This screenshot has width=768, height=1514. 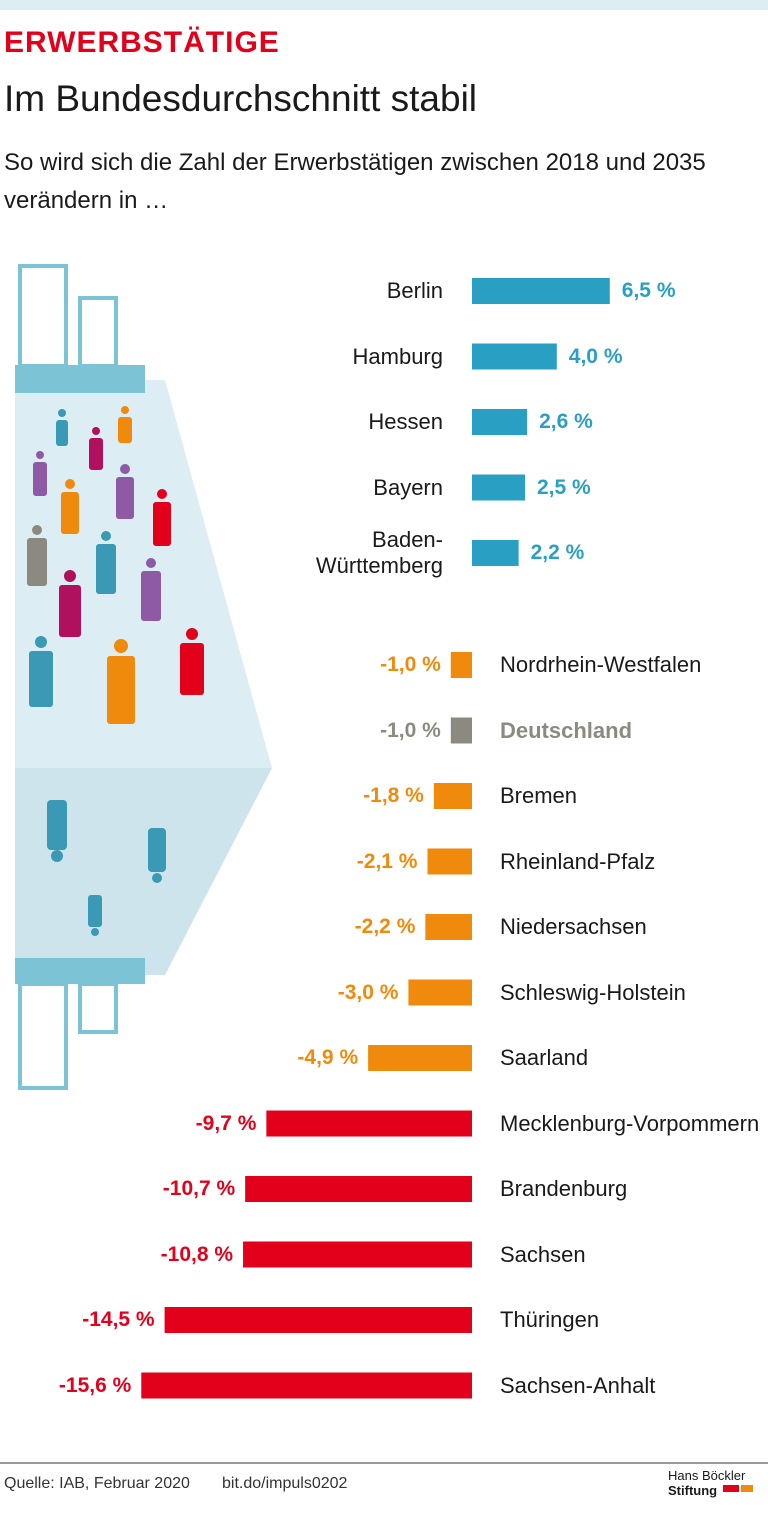 I want to click on category-label: Bayern, so click(x=408, y=487).